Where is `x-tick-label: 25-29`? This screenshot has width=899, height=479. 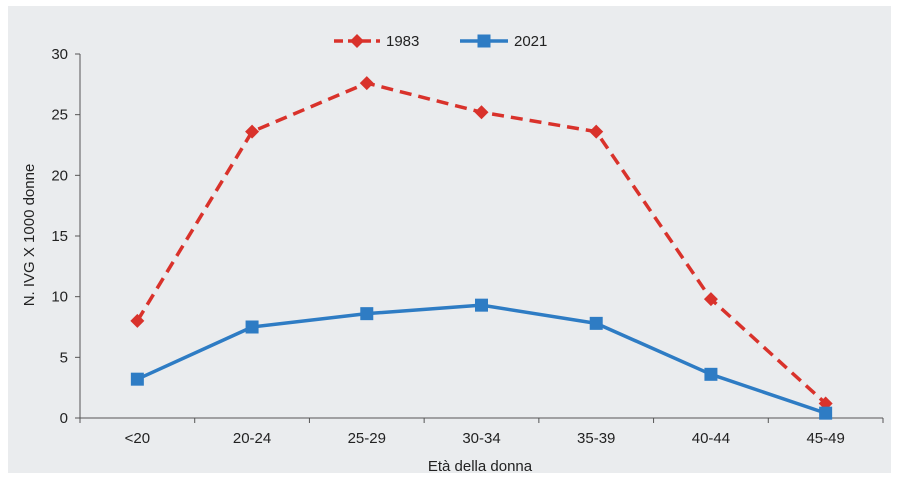 x-tick-label: 25-29 is located at coordinates (367, 438).